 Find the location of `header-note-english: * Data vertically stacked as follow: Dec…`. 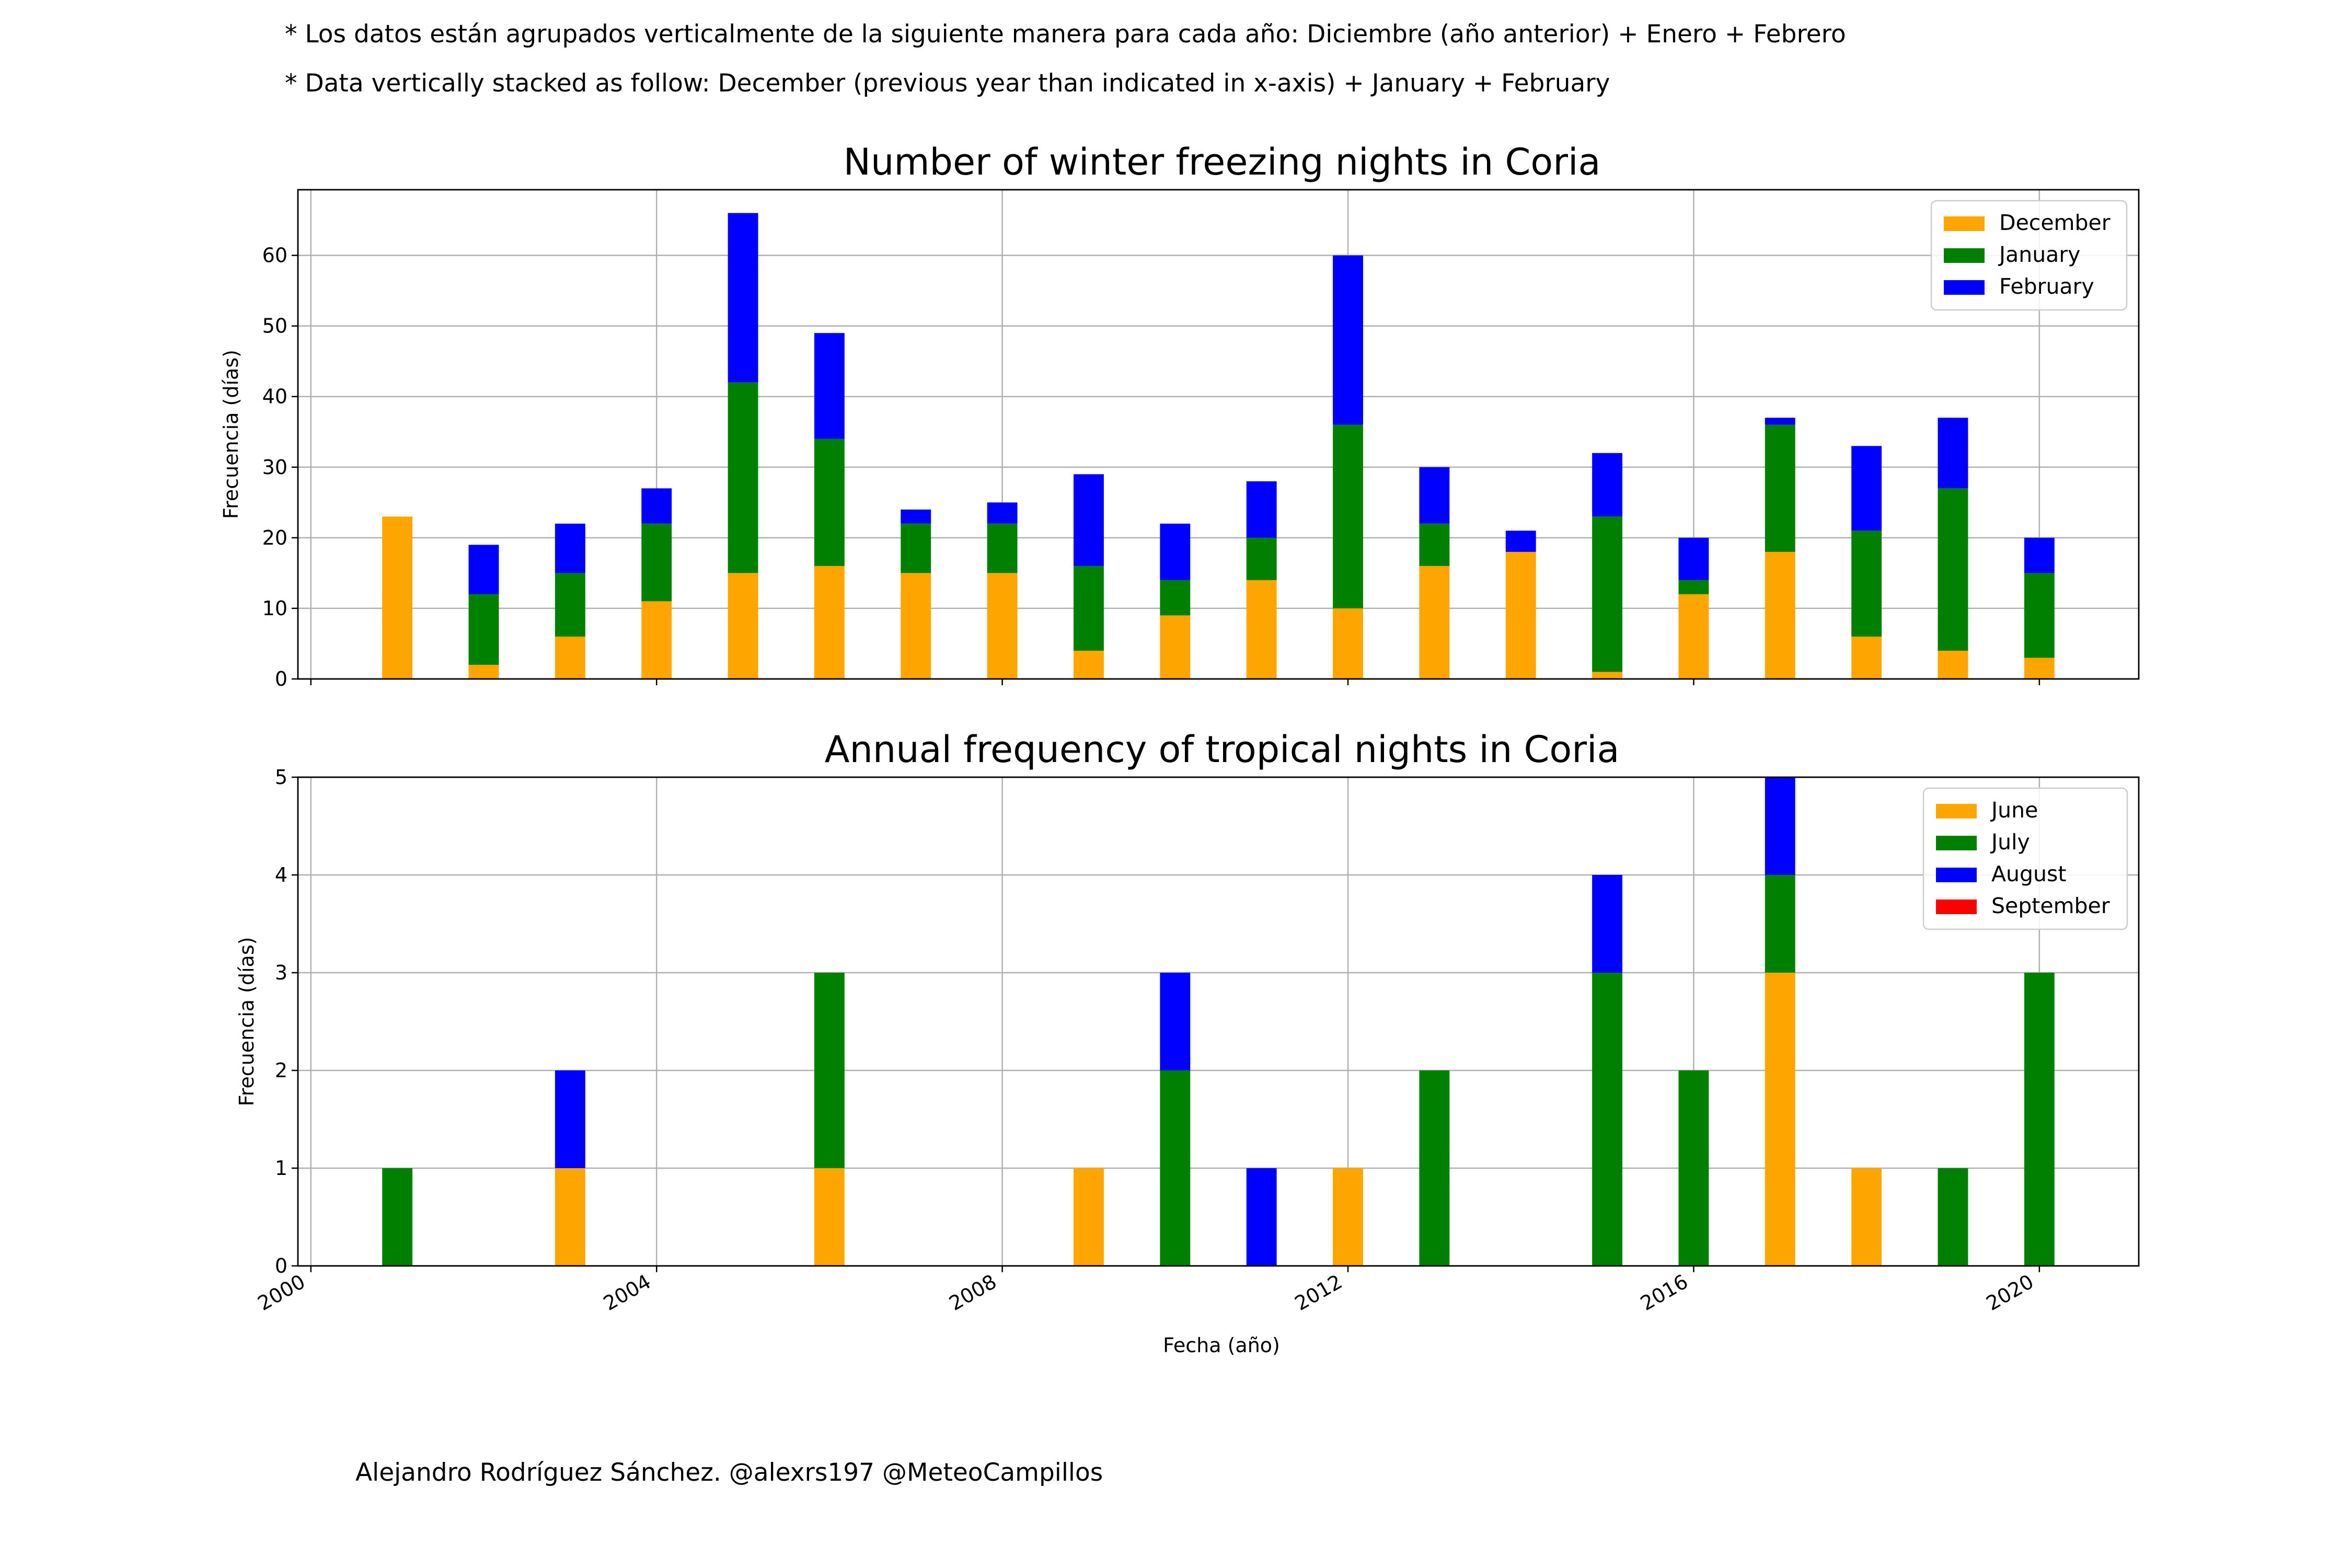

header-note-english: * Data vertically stacked as follow: Dec… is located at coordinates (947, 83).